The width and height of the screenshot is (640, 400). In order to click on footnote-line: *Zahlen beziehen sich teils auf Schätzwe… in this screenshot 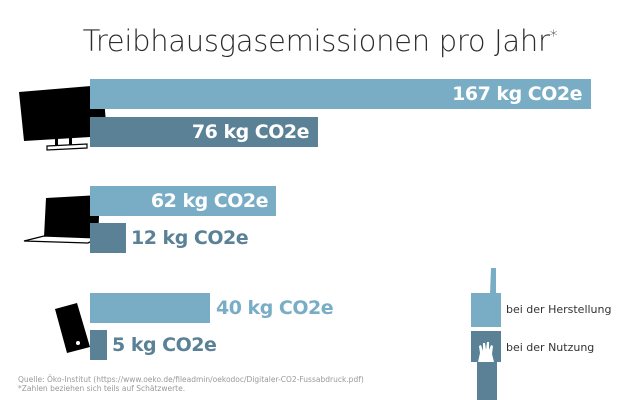, I will do `click(102, 388)`.